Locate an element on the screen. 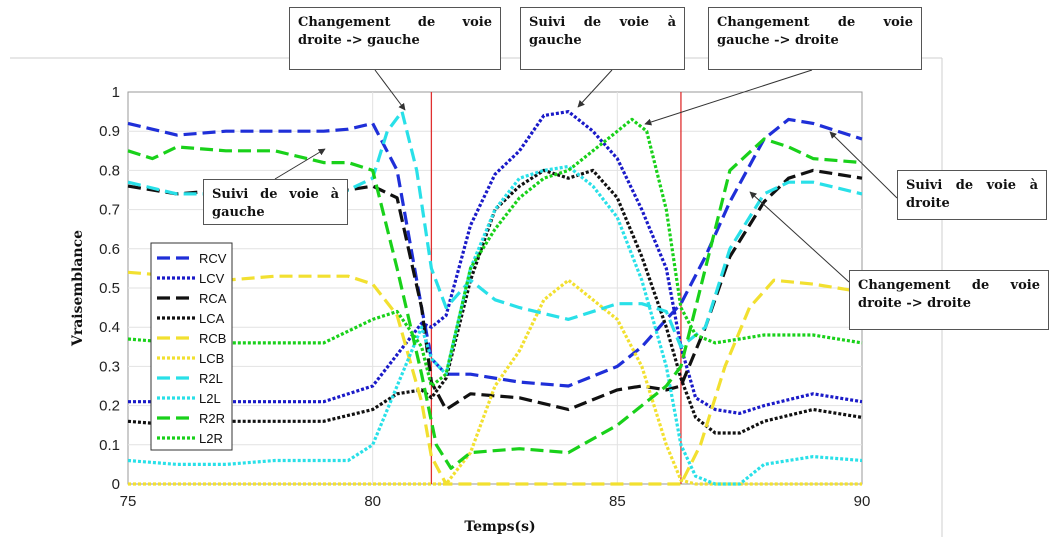 Image resolution: width=1054 pixels, height=537 pixels. annotation-follow-left-top: Suivi de voie à gauche is located at coordinates (602, 38).